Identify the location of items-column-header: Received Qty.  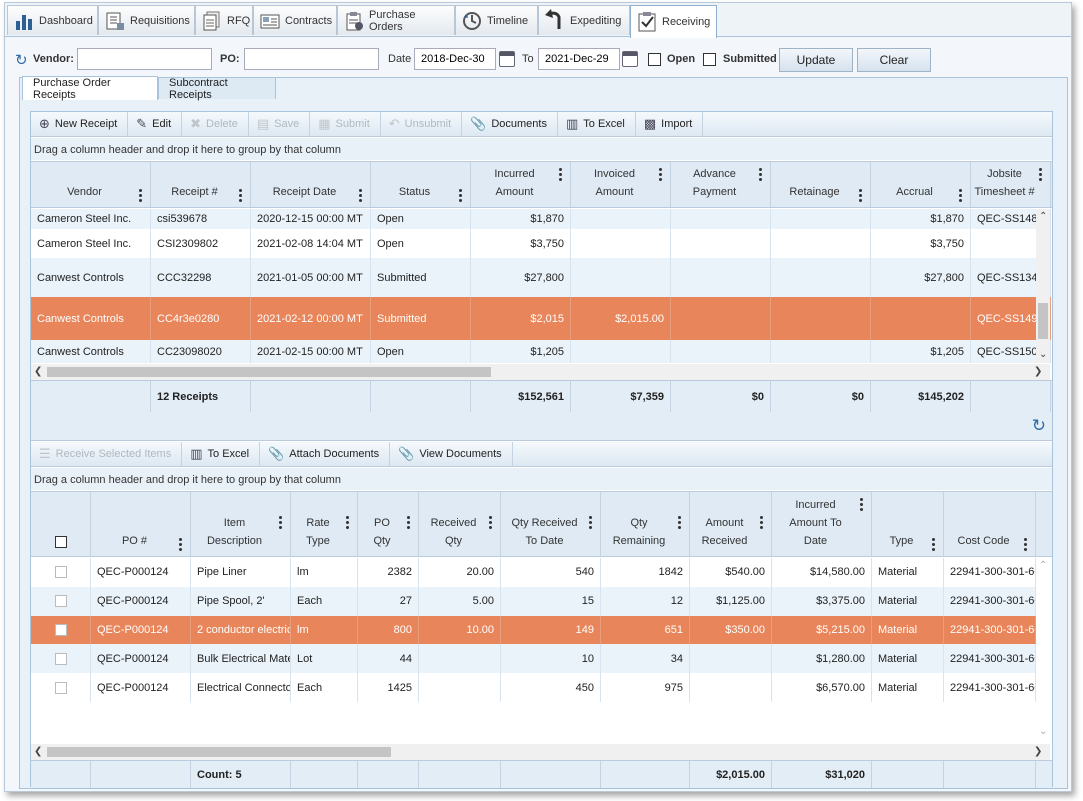
(460, 524).